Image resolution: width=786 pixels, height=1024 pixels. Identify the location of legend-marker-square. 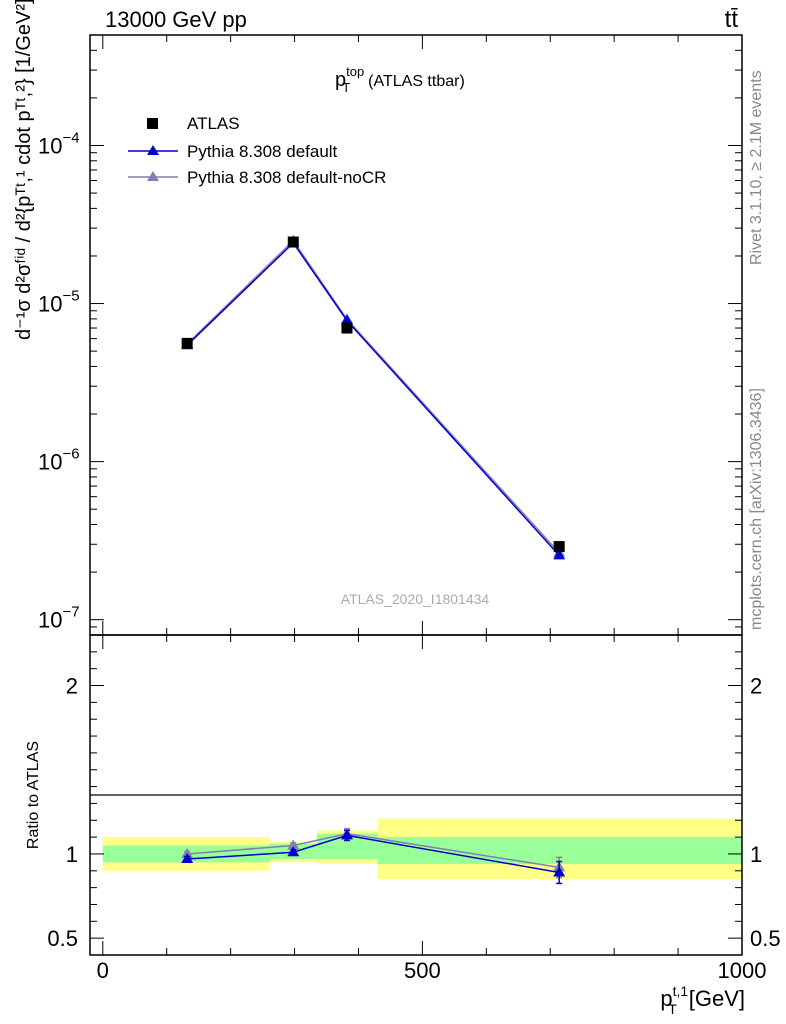
(152, 123).